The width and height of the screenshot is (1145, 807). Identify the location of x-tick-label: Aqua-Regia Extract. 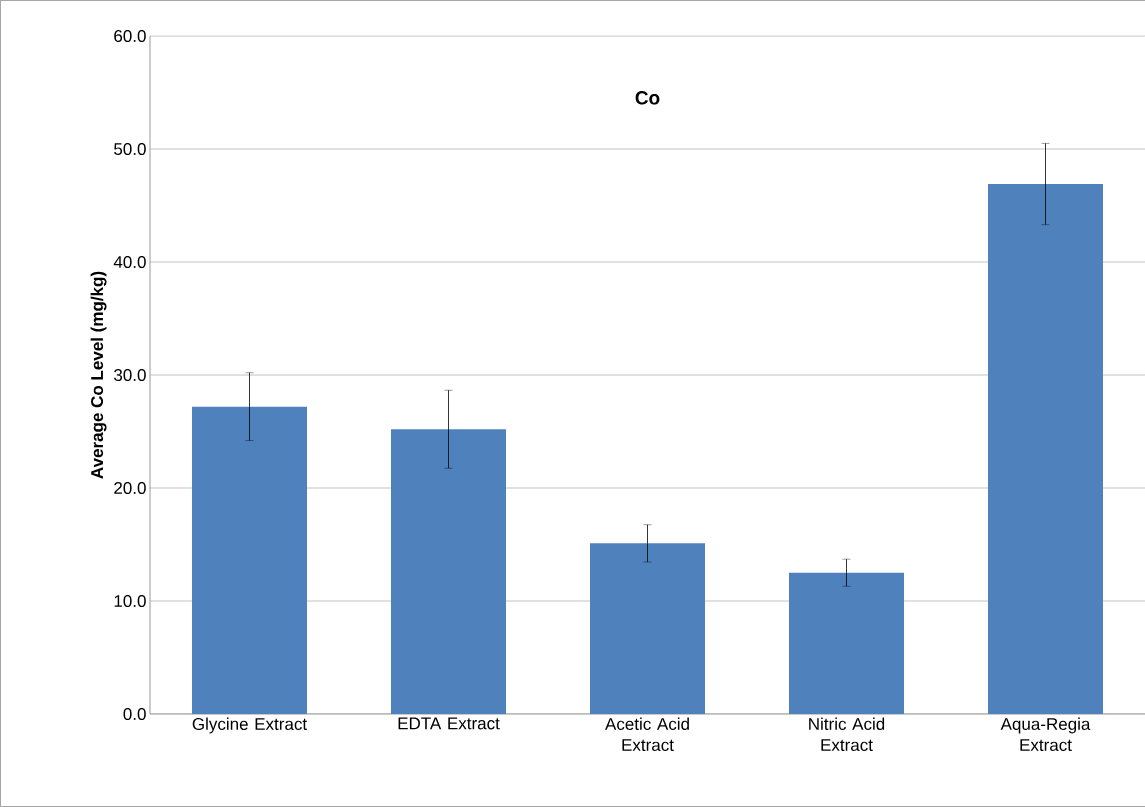
(1045, 734).